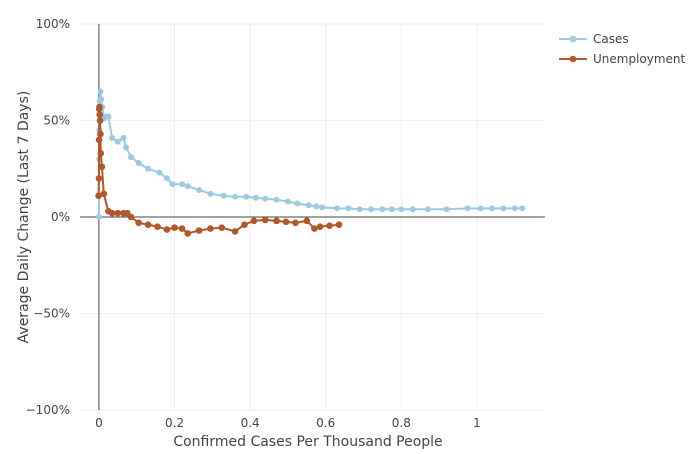 This screenshot has height=454, width=700. I want to click on x-tick-labels: 0 0.2 0.4 0.6 0.8 1, so click(288, 423).